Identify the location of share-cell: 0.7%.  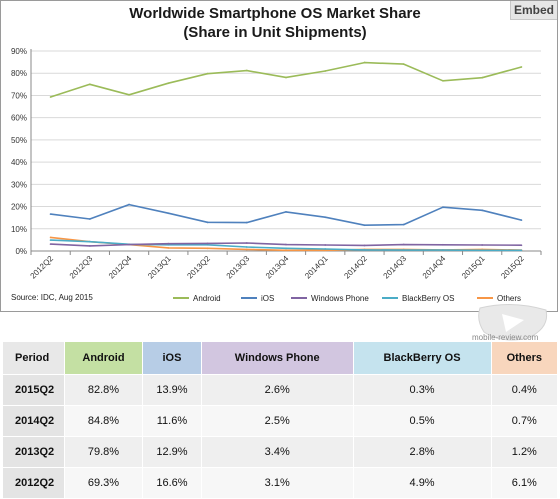
(524, 421).